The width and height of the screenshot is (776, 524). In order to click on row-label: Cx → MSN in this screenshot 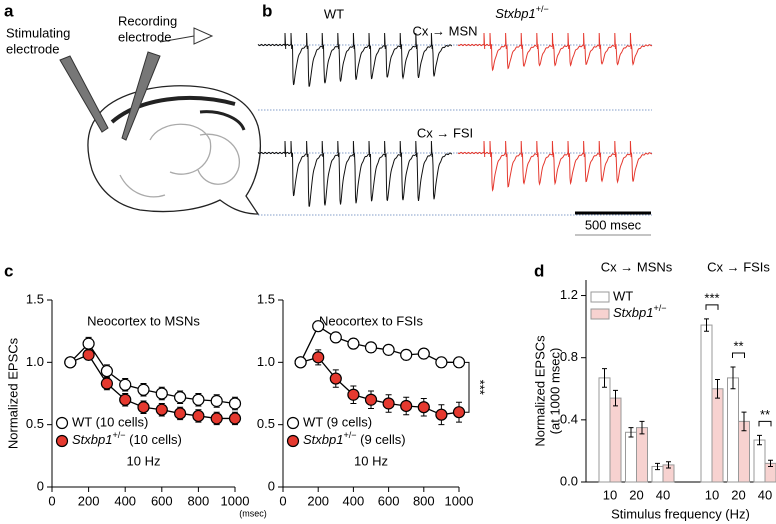, I will do `click(445, 30)`.